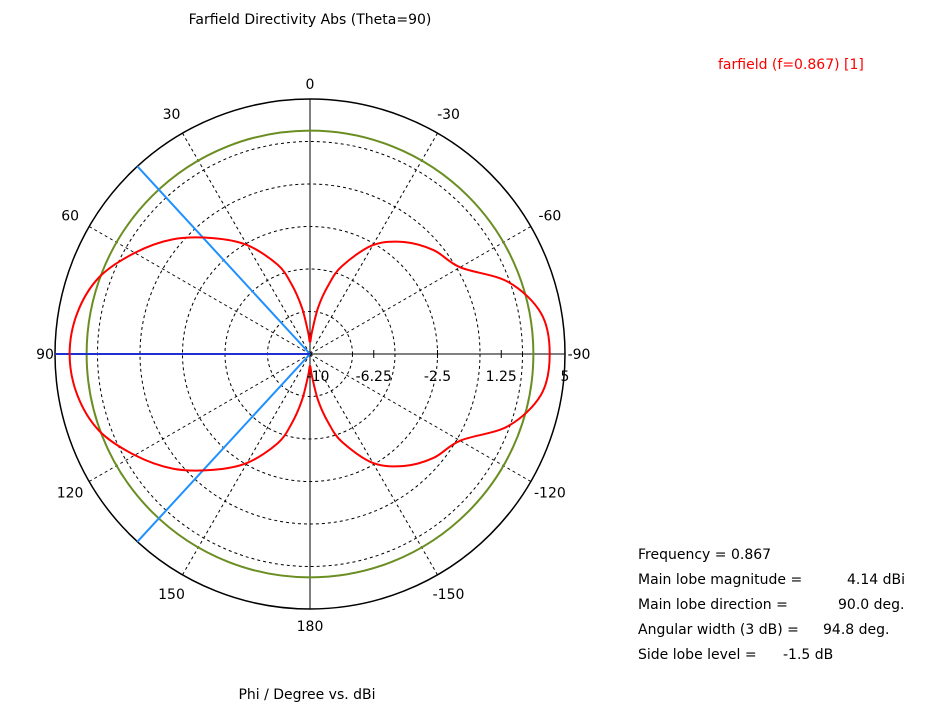 This screenshot has height=704, width=929. I want to click on angle-tick-label: 30, so click(172, 115).